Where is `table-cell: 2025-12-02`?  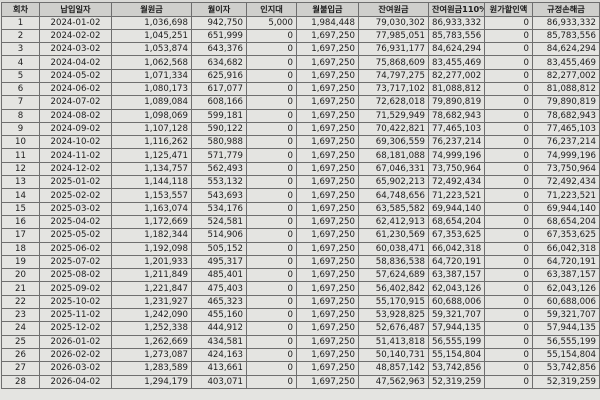
table-cell: 2025-12-02 is located at coordinates (75, 328).